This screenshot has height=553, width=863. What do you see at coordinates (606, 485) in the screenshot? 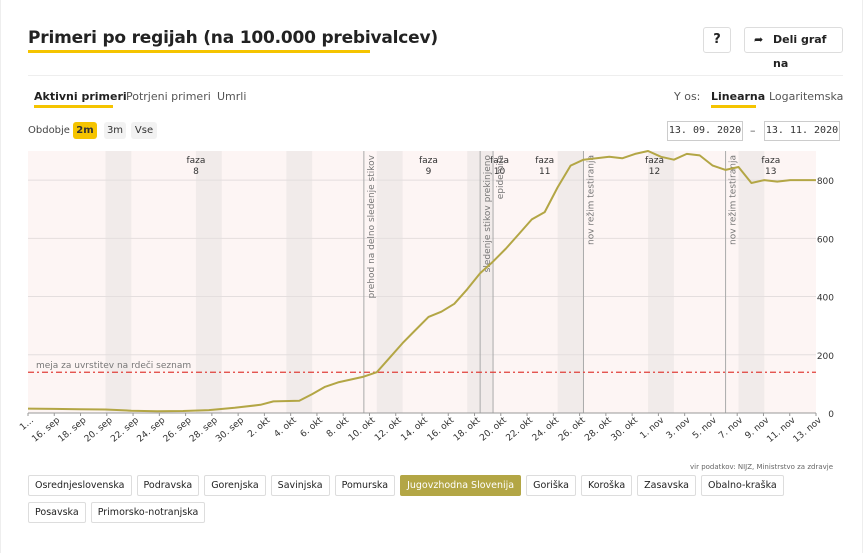
I see `region-button-7: Koroška` at bounding box center [606, 485].